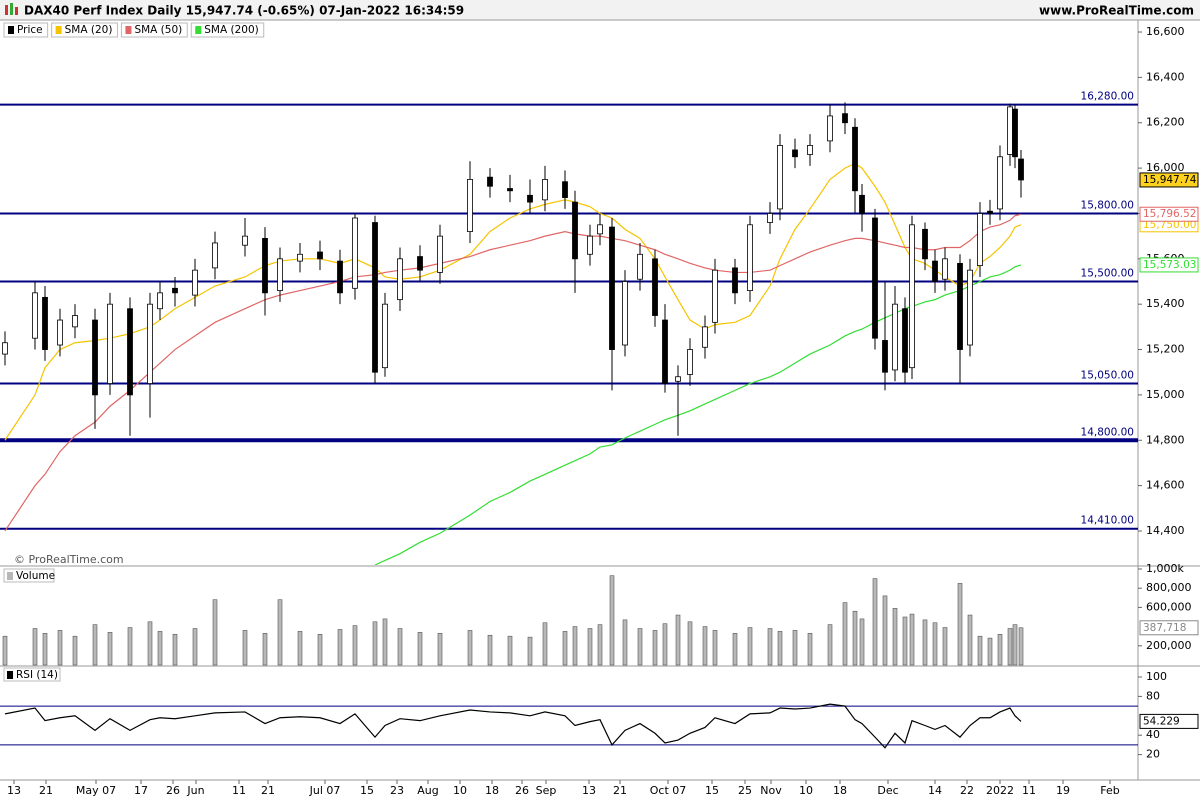 This screenshot has height=800, width=1200. Describe the element at coordinates (1165, 303) in the screenshot. I see `y-tick-label: 15,400` at that location.